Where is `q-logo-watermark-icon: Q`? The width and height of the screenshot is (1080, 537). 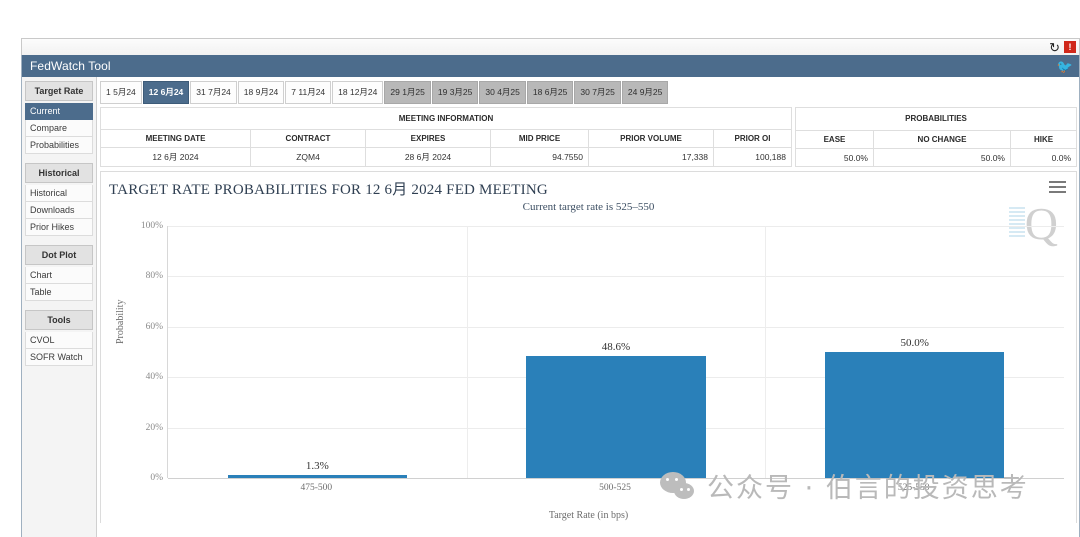 q-logo-watermark-icon: Q is located at coordinates (1033, 223).